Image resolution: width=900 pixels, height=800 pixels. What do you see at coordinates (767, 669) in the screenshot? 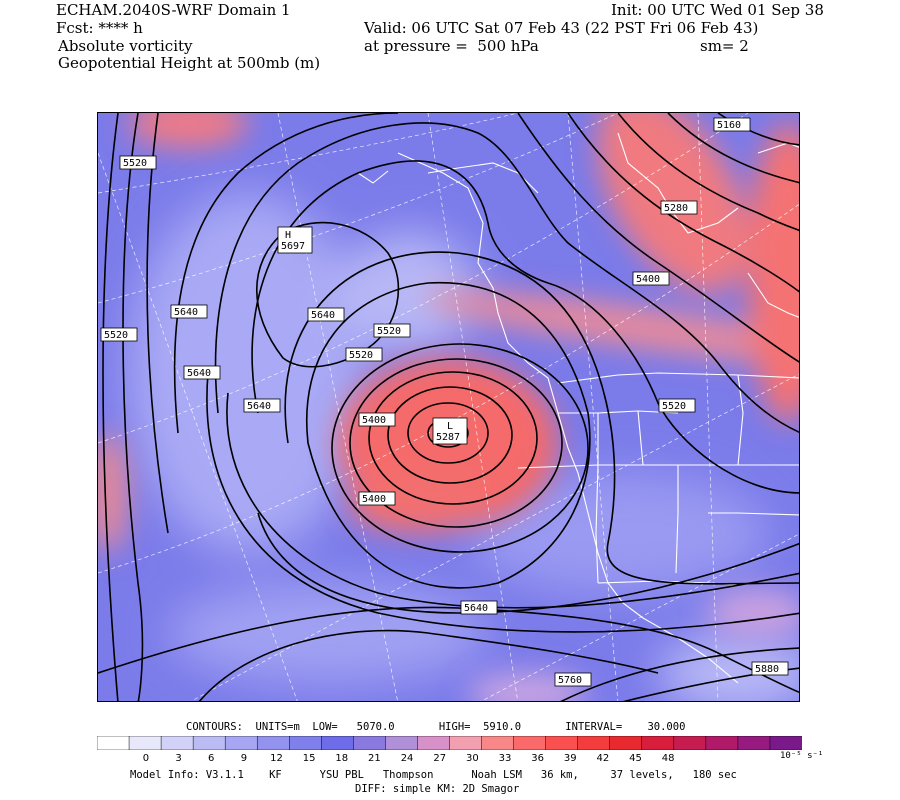
I see `contour-label: 5880` at bounding box center [767, 669].